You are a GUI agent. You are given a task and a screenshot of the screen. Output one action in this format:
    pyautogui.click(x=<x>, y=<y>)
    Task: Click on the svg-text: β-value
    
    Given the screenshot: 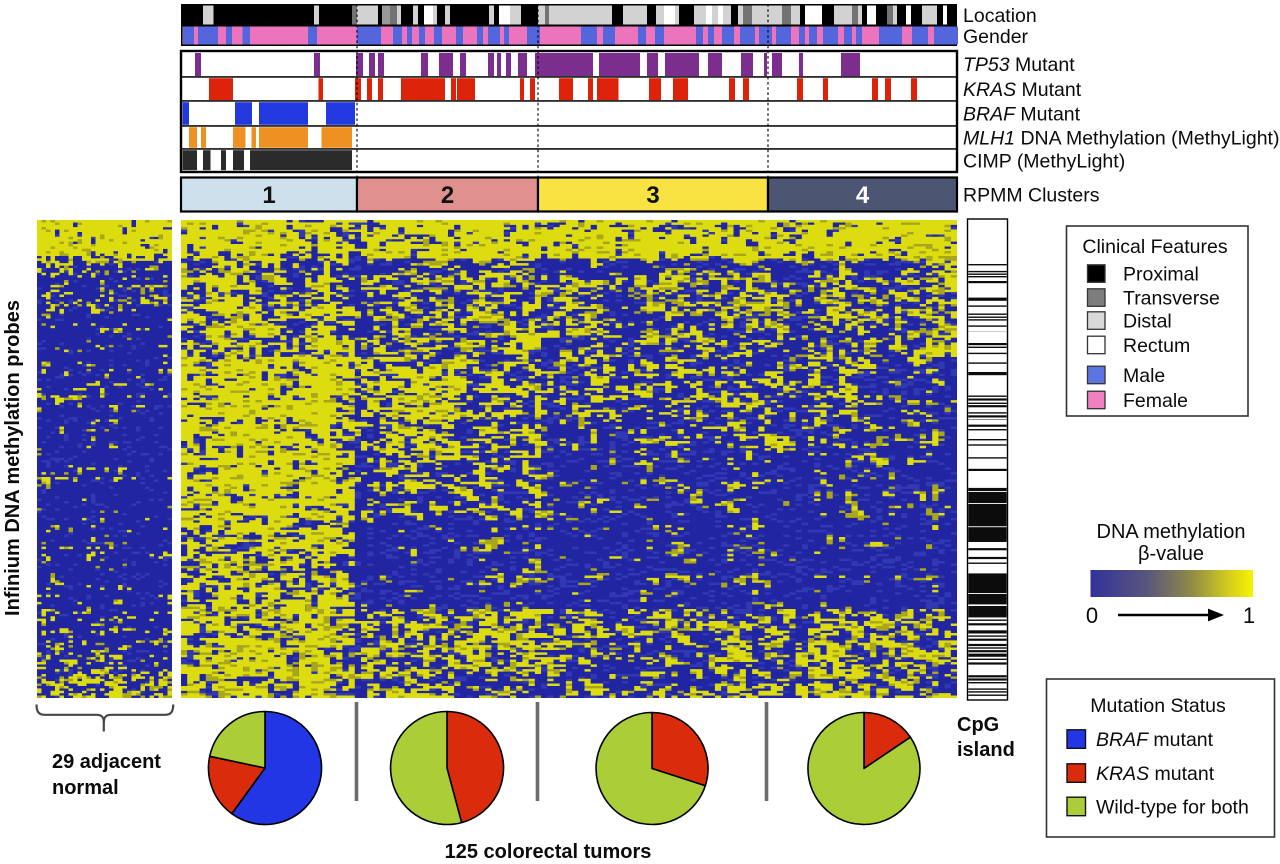 What is the action you would take?
    pyautogui.click(x=1171, y=554)
    